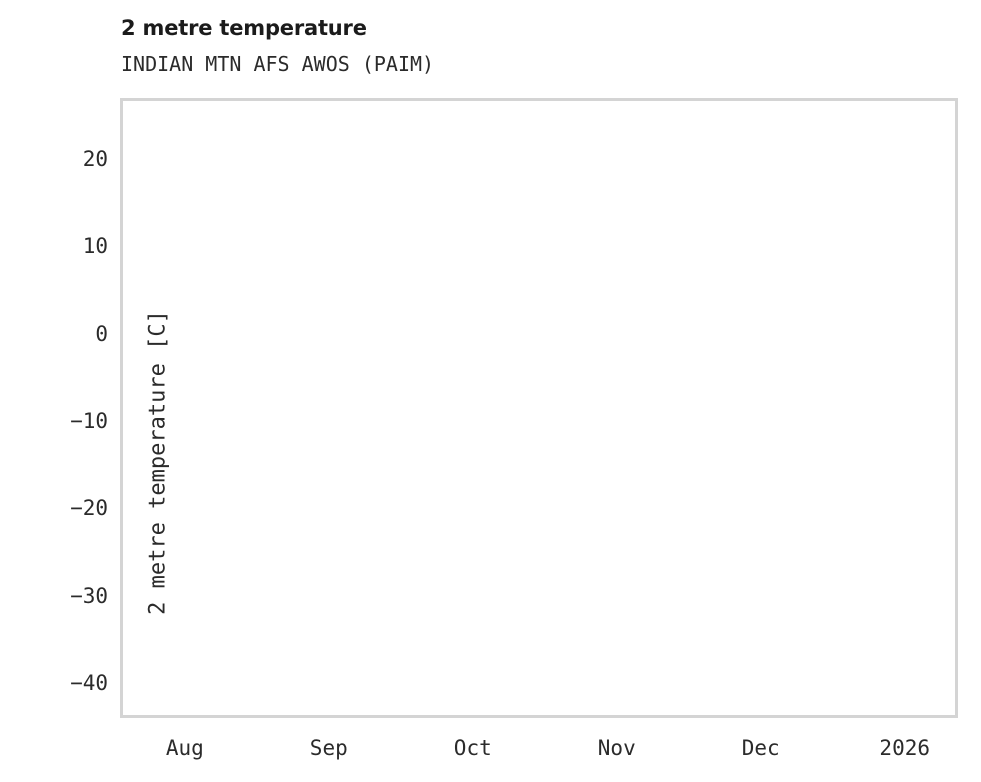  Describe the element at coordinates (95, 246) in the screenshot. I see `y-tick-label: 10` at that location.